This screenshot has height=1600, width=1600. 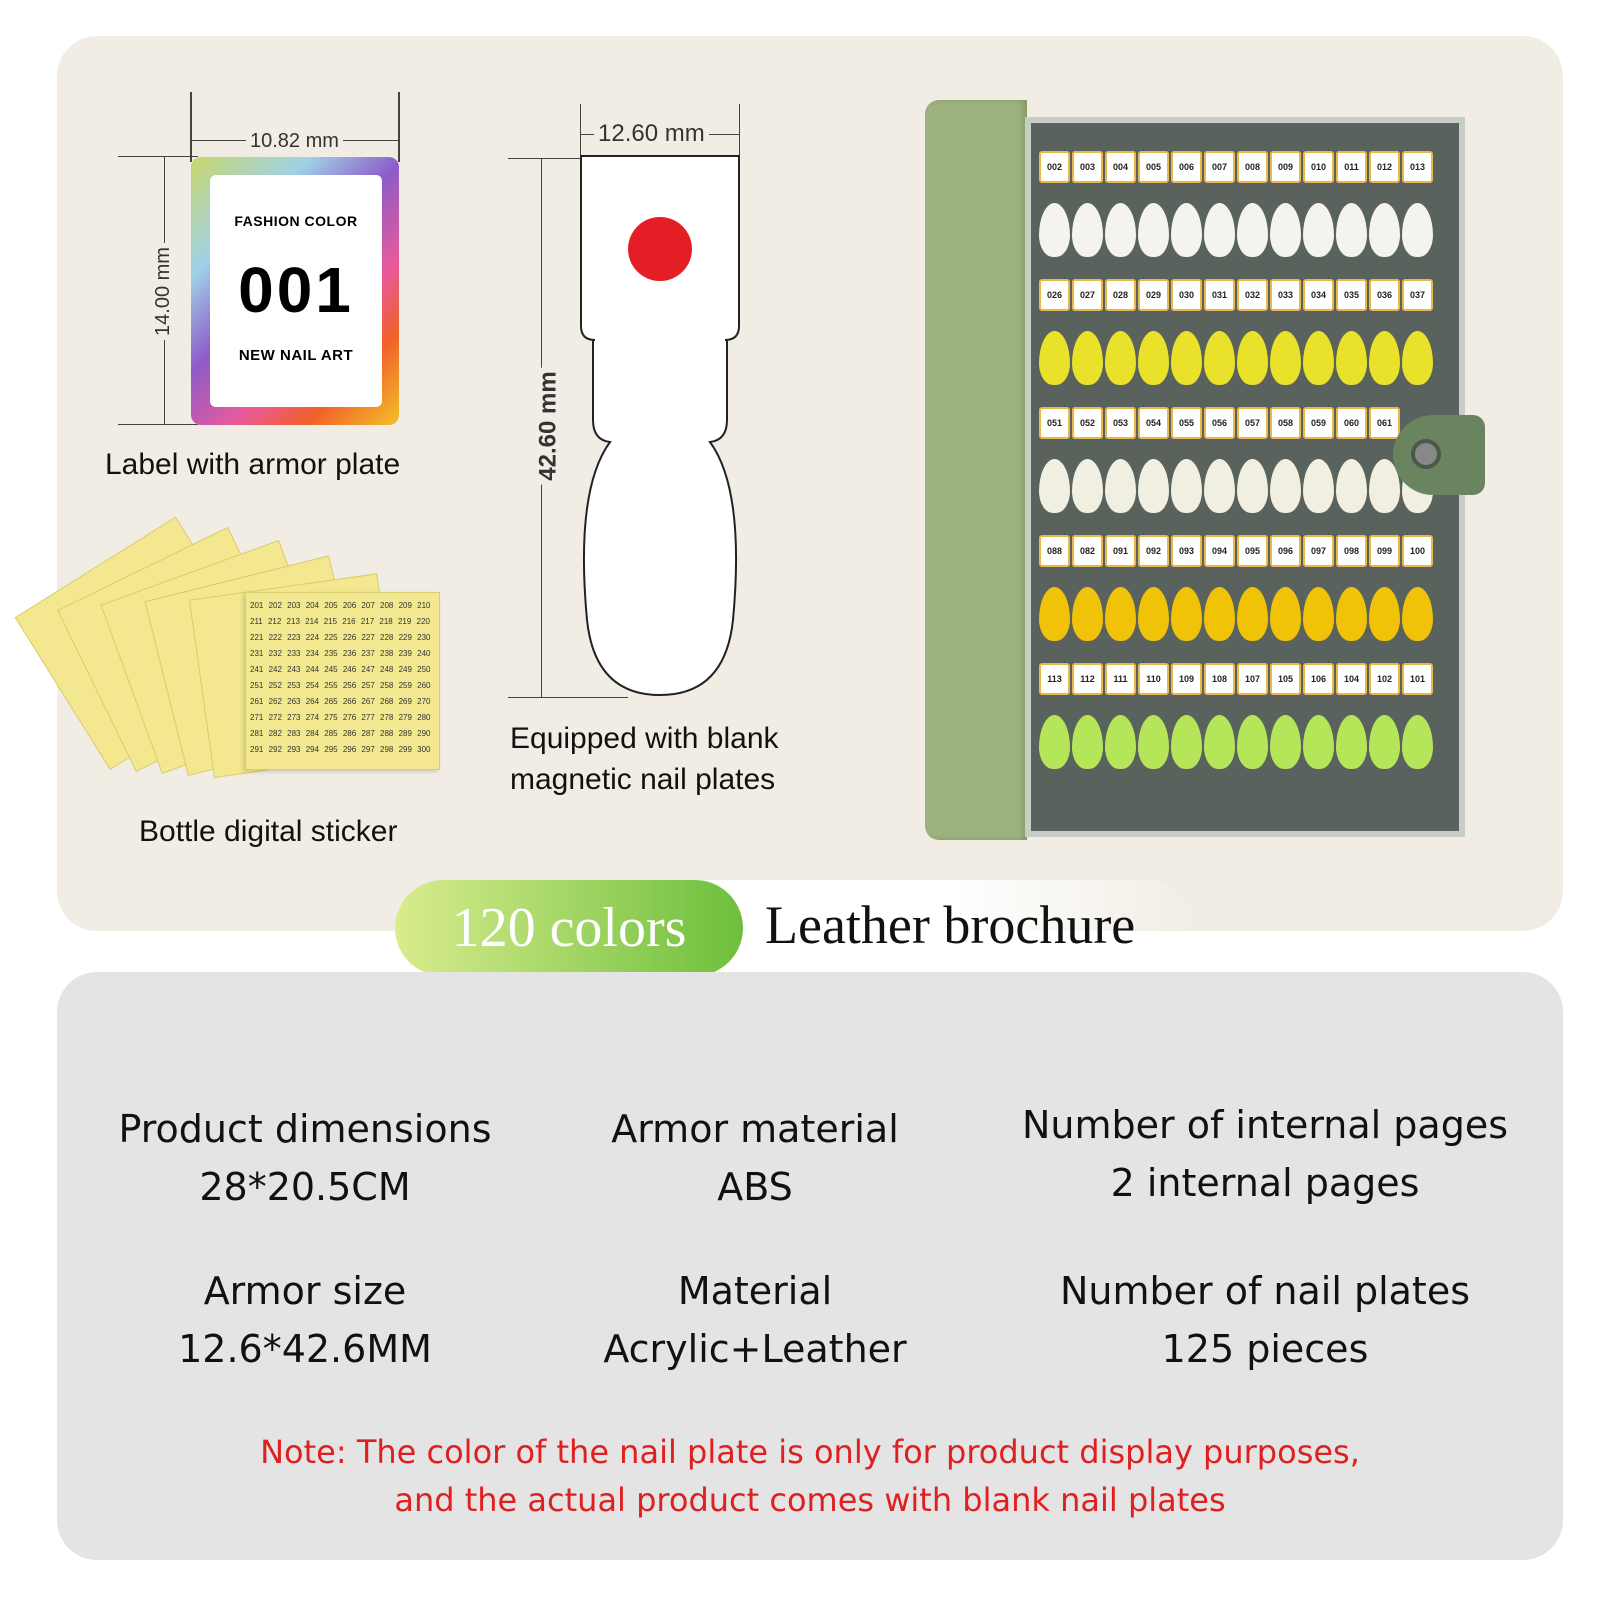 What do you see at coordinates (1285, 423) in the screenshot?
I see `color-number-tag: 058` at bounding box center [1285, 423].